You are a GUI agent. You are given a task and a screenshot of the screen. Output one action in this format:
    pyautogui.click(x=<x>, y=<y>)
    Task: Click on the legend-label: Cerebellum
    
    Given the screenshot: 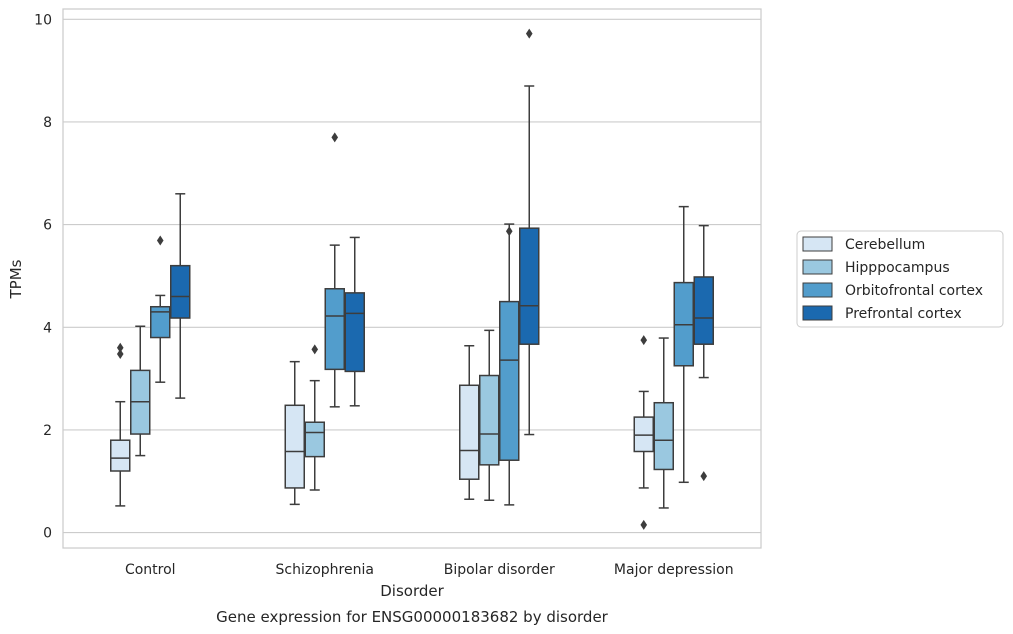 What is the action you would take?
    pyautogui.click(x=885, y=245)
    